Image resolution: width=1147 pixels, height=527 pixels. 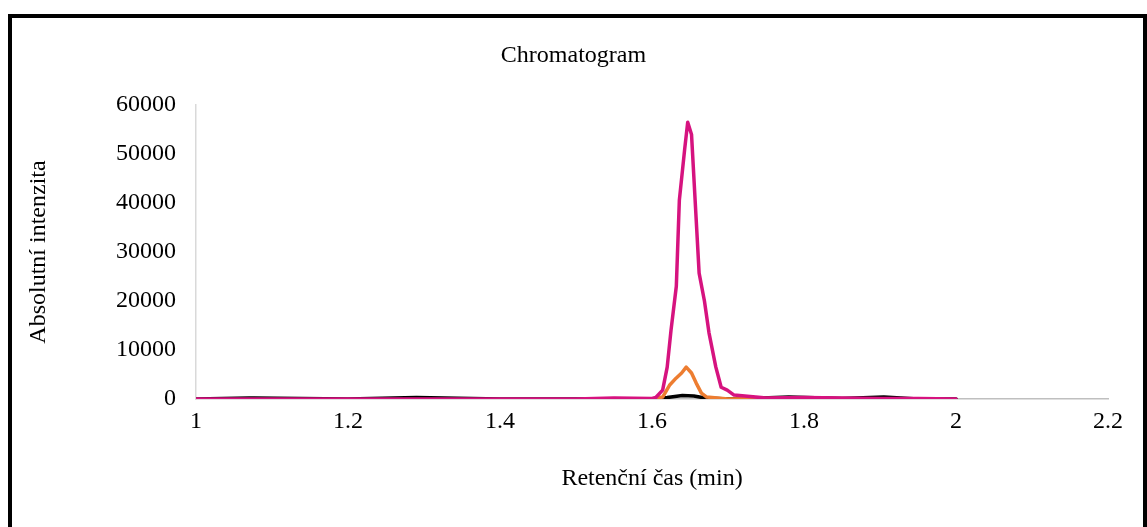 What do you see at coordinates (804, 419) in the screenshot?
I see `x-tick-label: 1.8` at bounding box center [804, 419].